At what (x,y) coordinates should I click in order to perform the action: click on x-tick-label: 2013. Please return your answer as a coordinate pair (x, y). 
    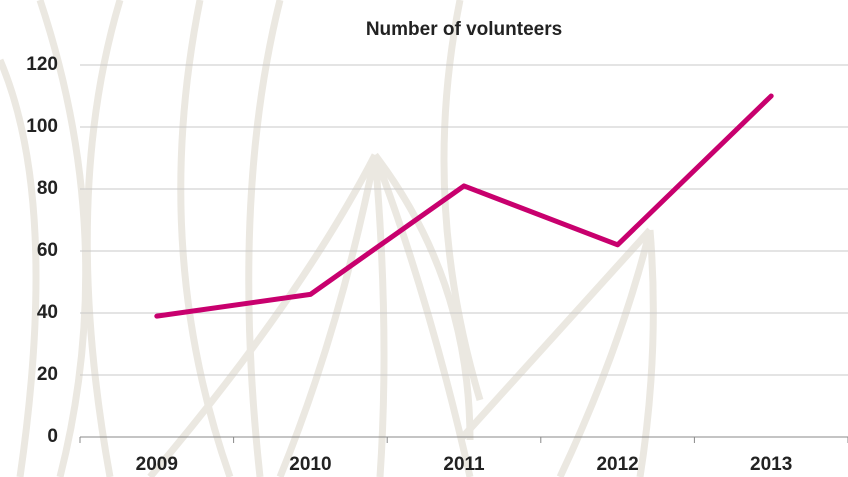
    Looking at the image, I should click on (771, 464).